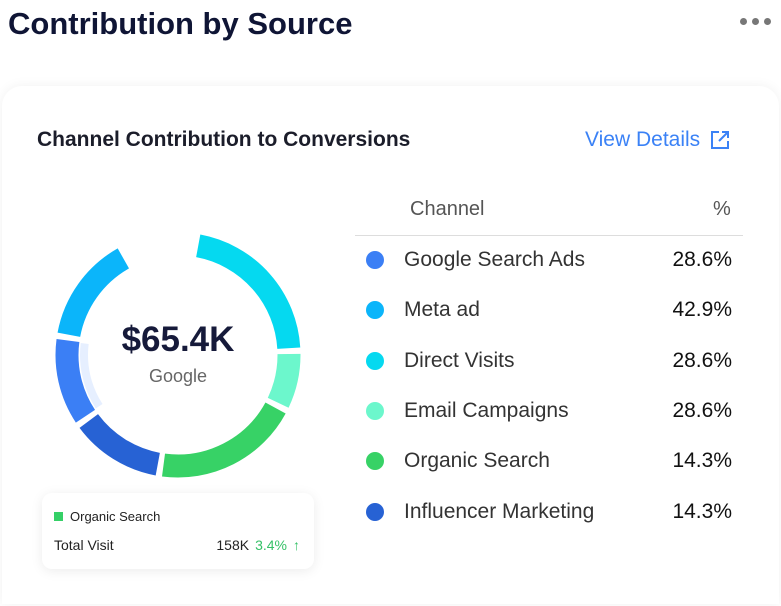 The width and height of the screenshot is (781, 606). Describe the element at coordinates (494, 259) in the screenshot. I see `channel-name: Google Search Ads` at that location.